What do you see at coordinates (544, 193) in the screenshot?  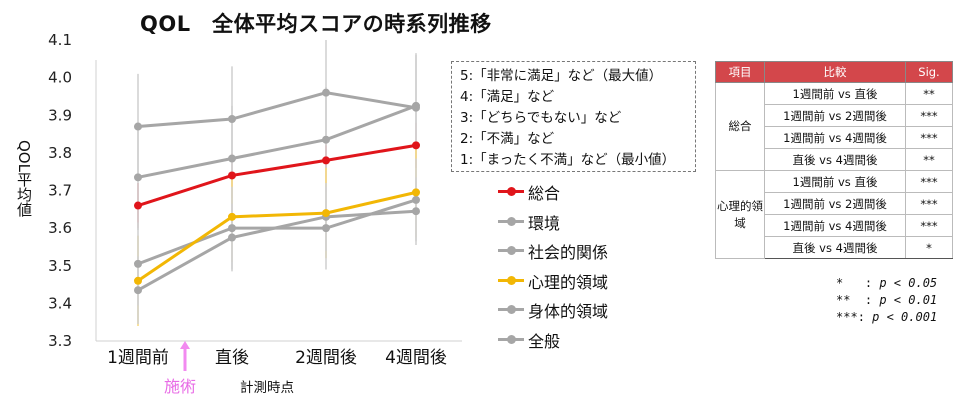 I see `legend-label: 総合` at bounding box center [544, 193].